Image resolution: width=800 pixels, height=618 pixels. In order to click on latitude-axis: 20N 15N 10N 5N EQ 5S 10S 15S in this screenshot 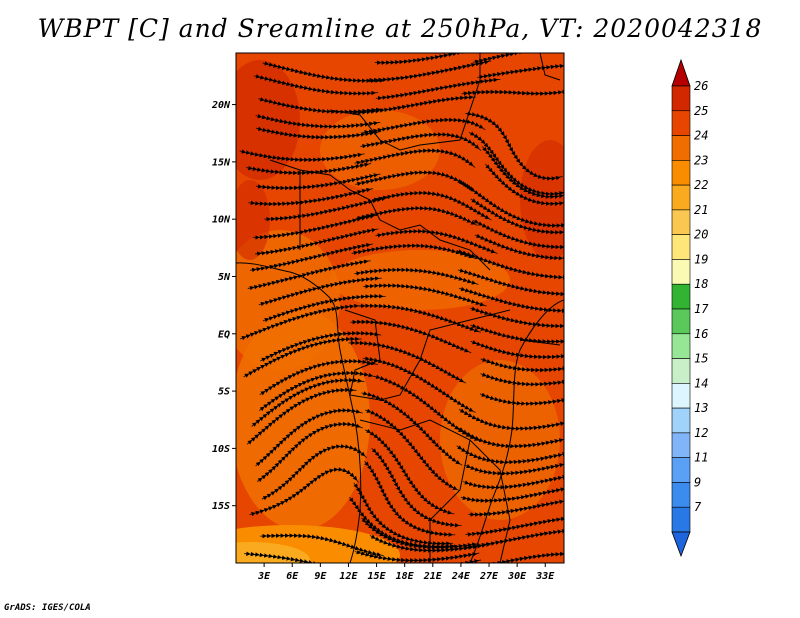, I will do `click(223, 306)`.